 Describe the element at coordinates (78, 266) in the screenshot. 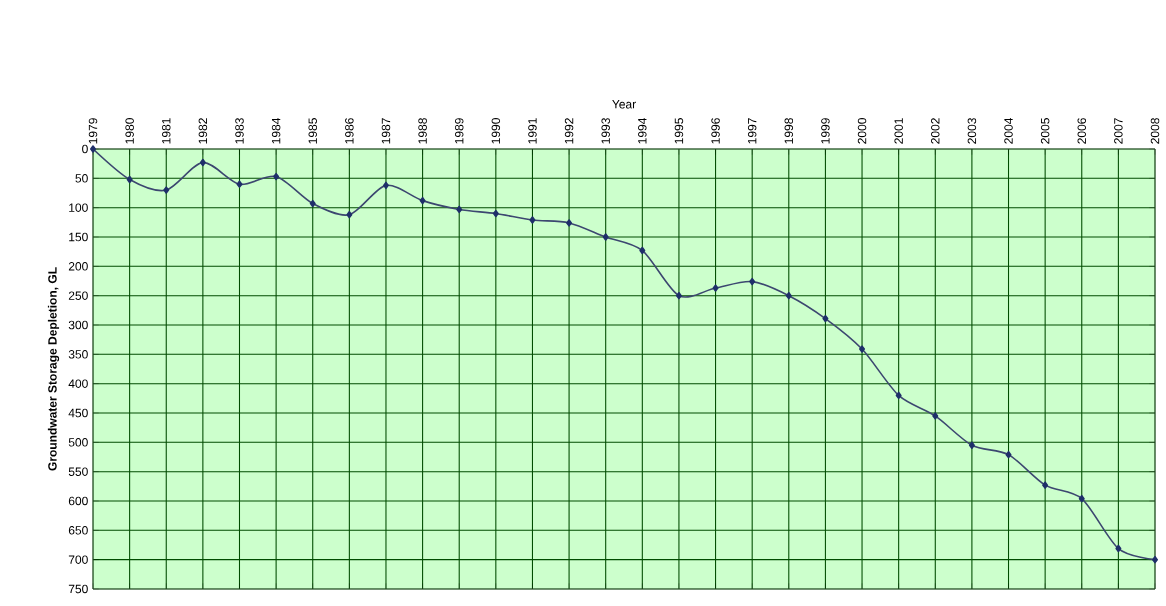

I see `y-tick-label: 200` at that location.